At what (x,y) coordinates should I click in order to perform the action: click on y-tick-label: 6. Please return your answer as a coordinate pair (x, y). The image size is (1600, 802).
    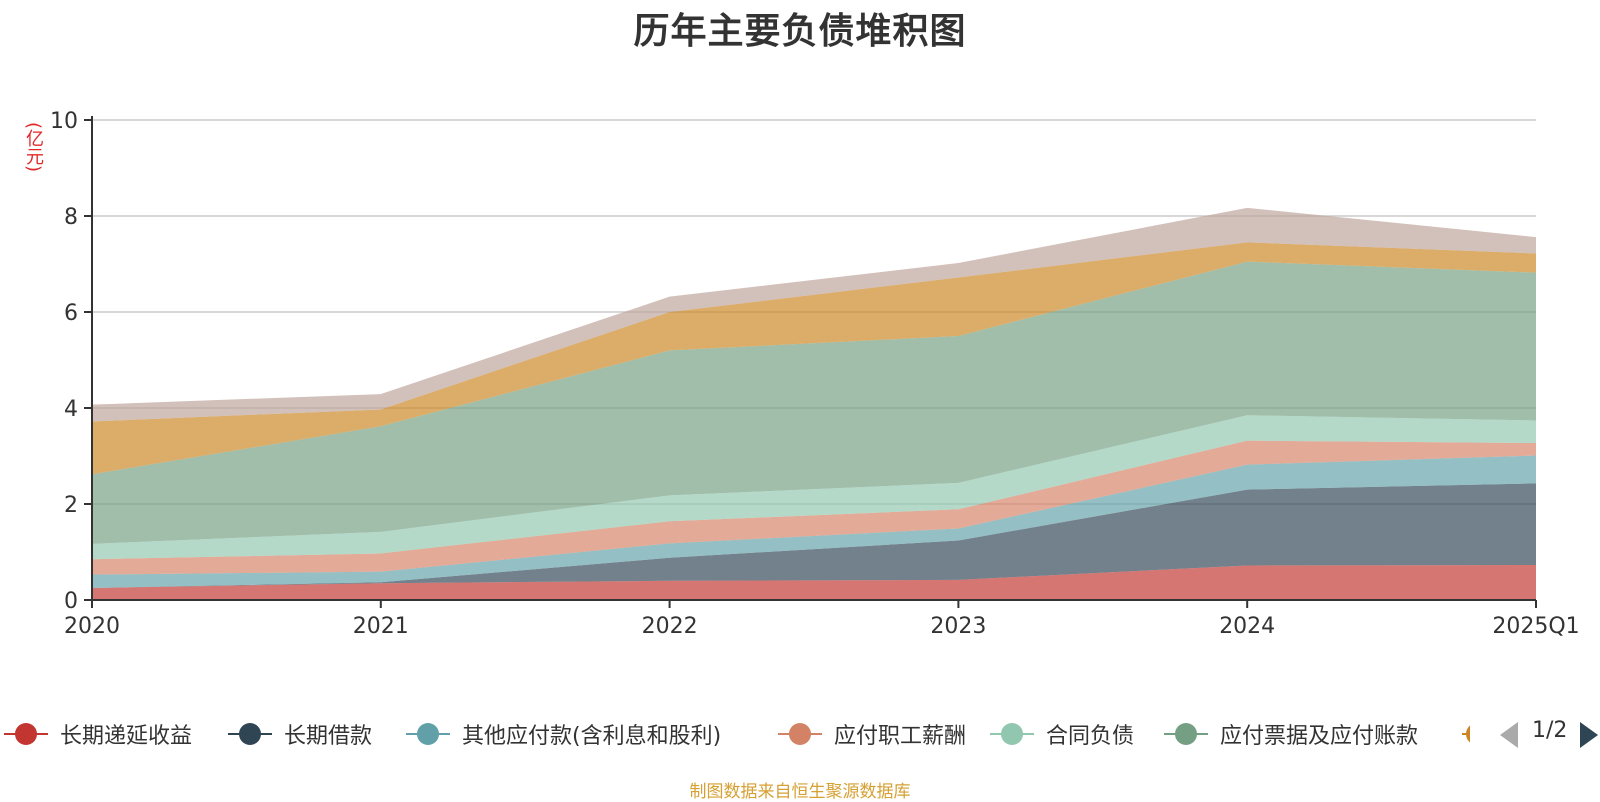
    Looking at the image, I should click on (71, 313).